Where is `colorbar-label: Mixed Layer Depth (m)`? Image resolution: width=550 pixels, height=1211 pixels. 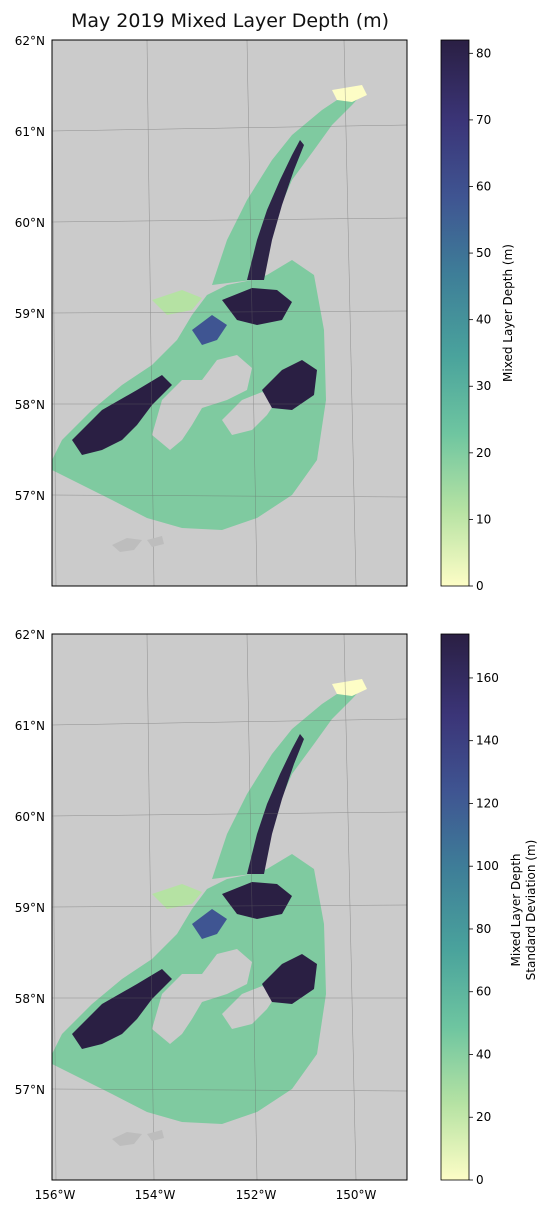
colorbar-label: Mixed Layer Depth (m) is located at coordinates (508, 313).